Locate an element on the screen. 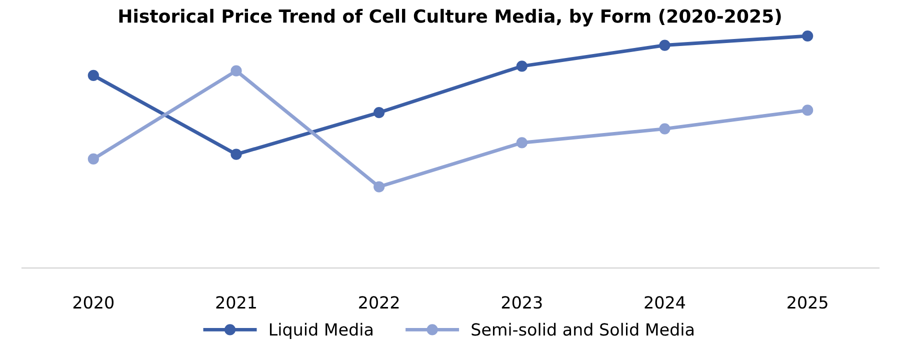 The width and height of the screenshot is (900, 354). x-tick-label: 2025 is located at coordinates (808, 302).